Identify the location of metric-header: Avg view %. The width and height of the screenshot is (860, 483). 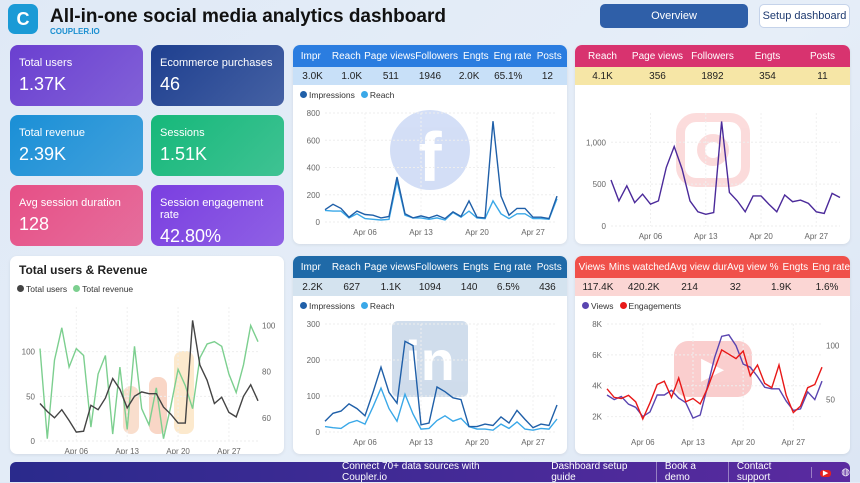
(752, 267).